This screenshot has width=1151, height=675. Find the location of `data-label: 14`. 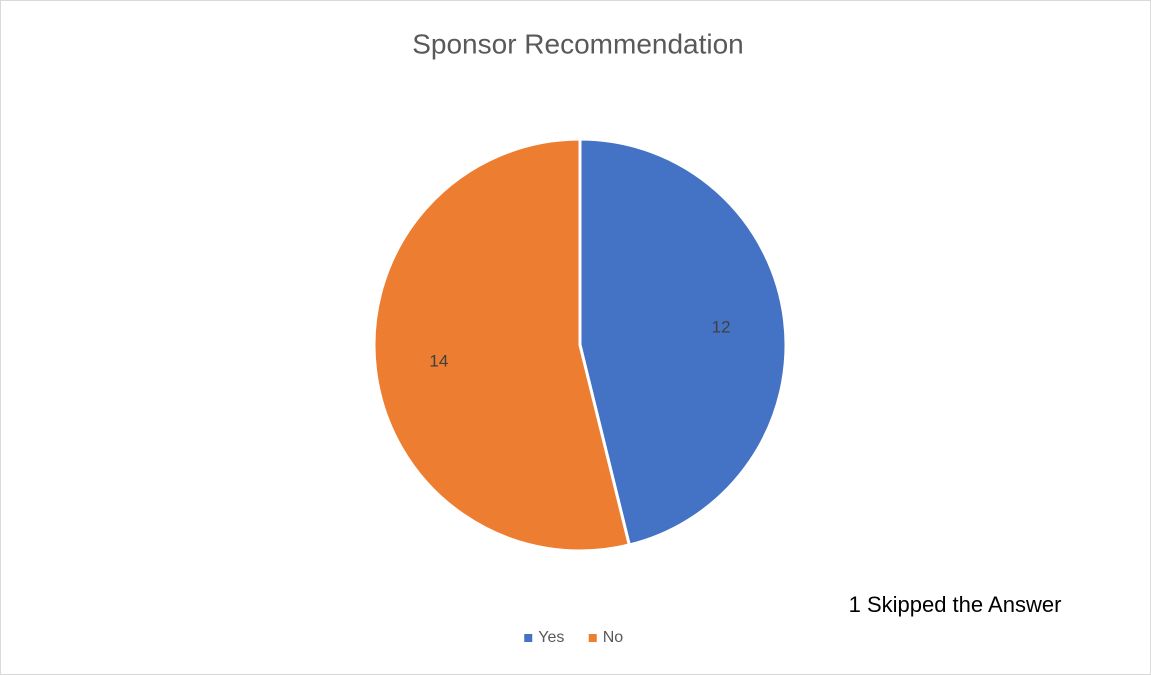

data-label: 14 is located at coordinates (438, 361).